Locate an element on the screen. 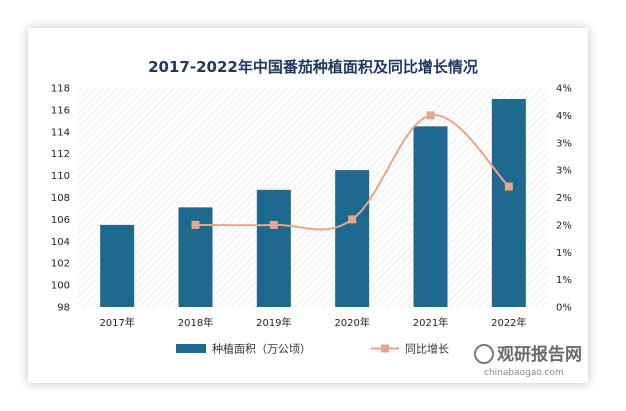  x-tick-label: 2021年 is located at coordinates (430, 322).